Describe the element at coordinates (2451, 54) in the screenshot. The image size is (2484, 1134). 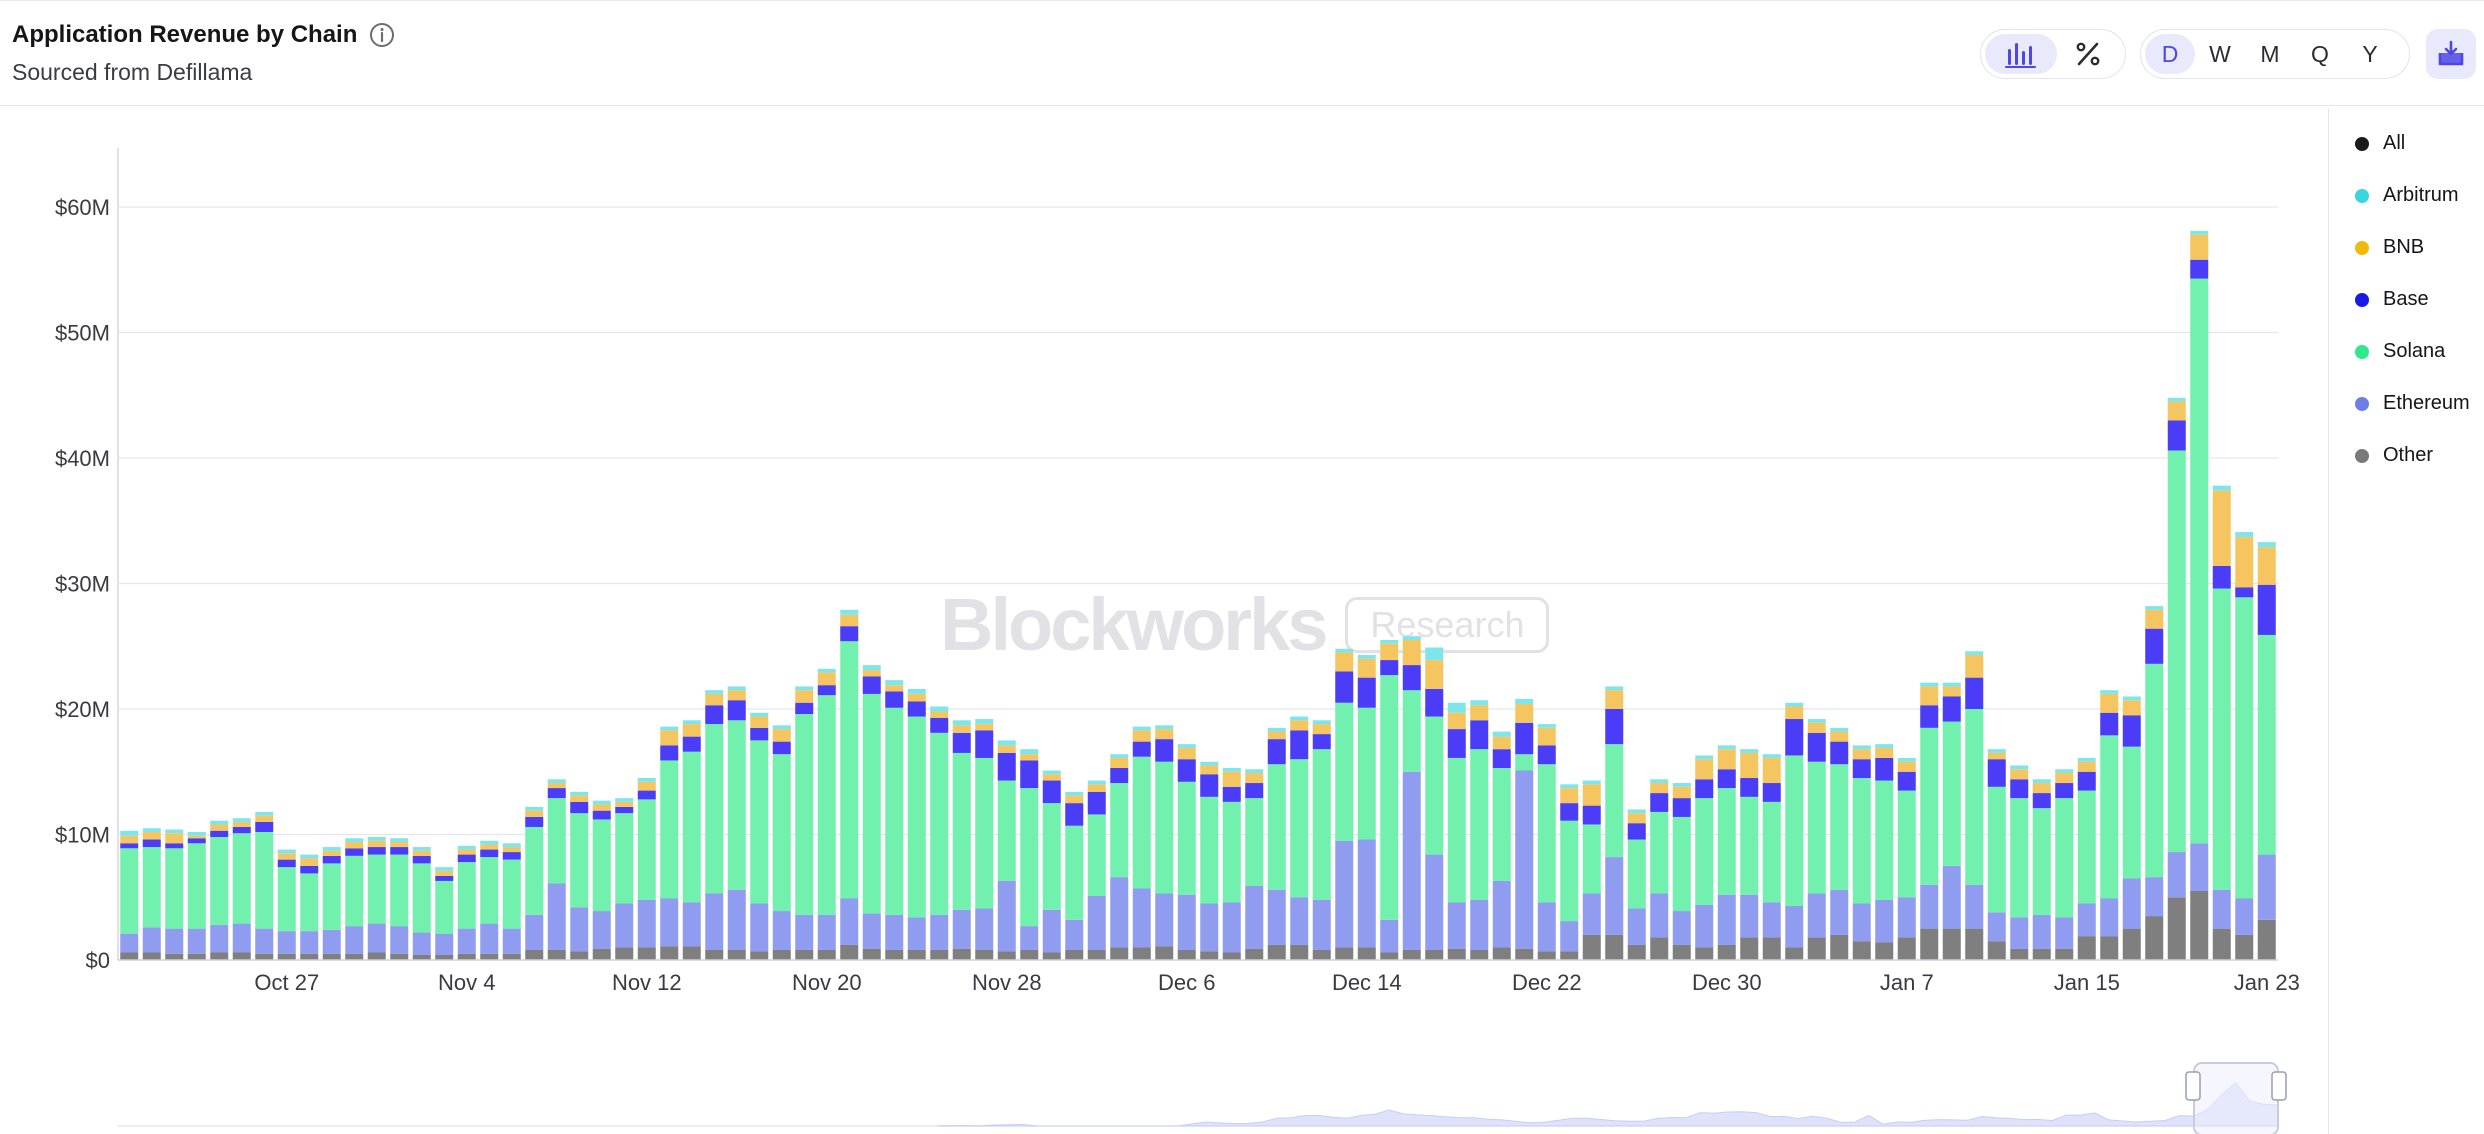
I see `download-button` at that location.